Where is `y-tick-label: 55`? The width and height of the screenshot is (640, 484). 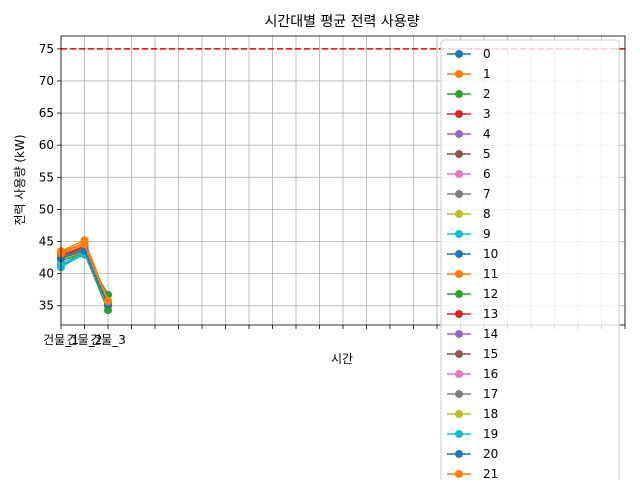 y-tick-label: 55 is located at coordinates (46, 177).